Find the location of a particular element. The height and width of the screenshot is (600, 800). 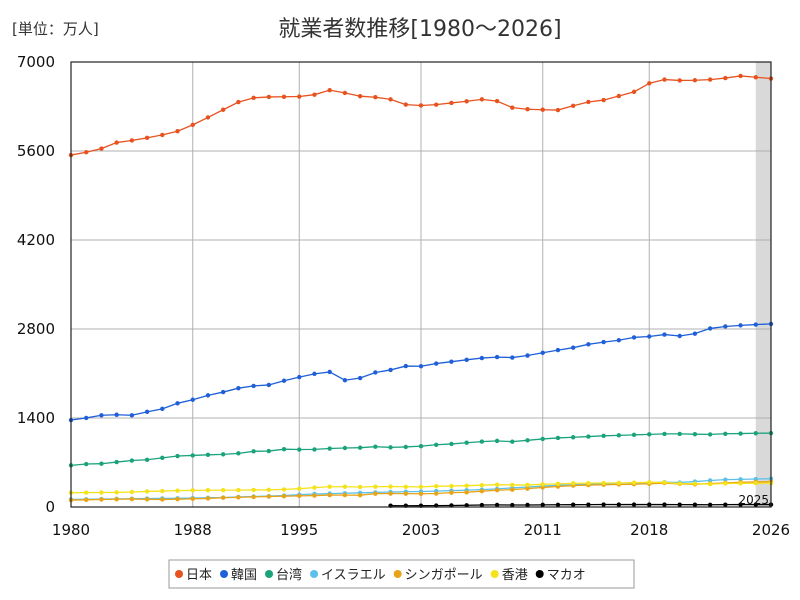

y-tick-label: 7000 is located at coordinates (36, 62).